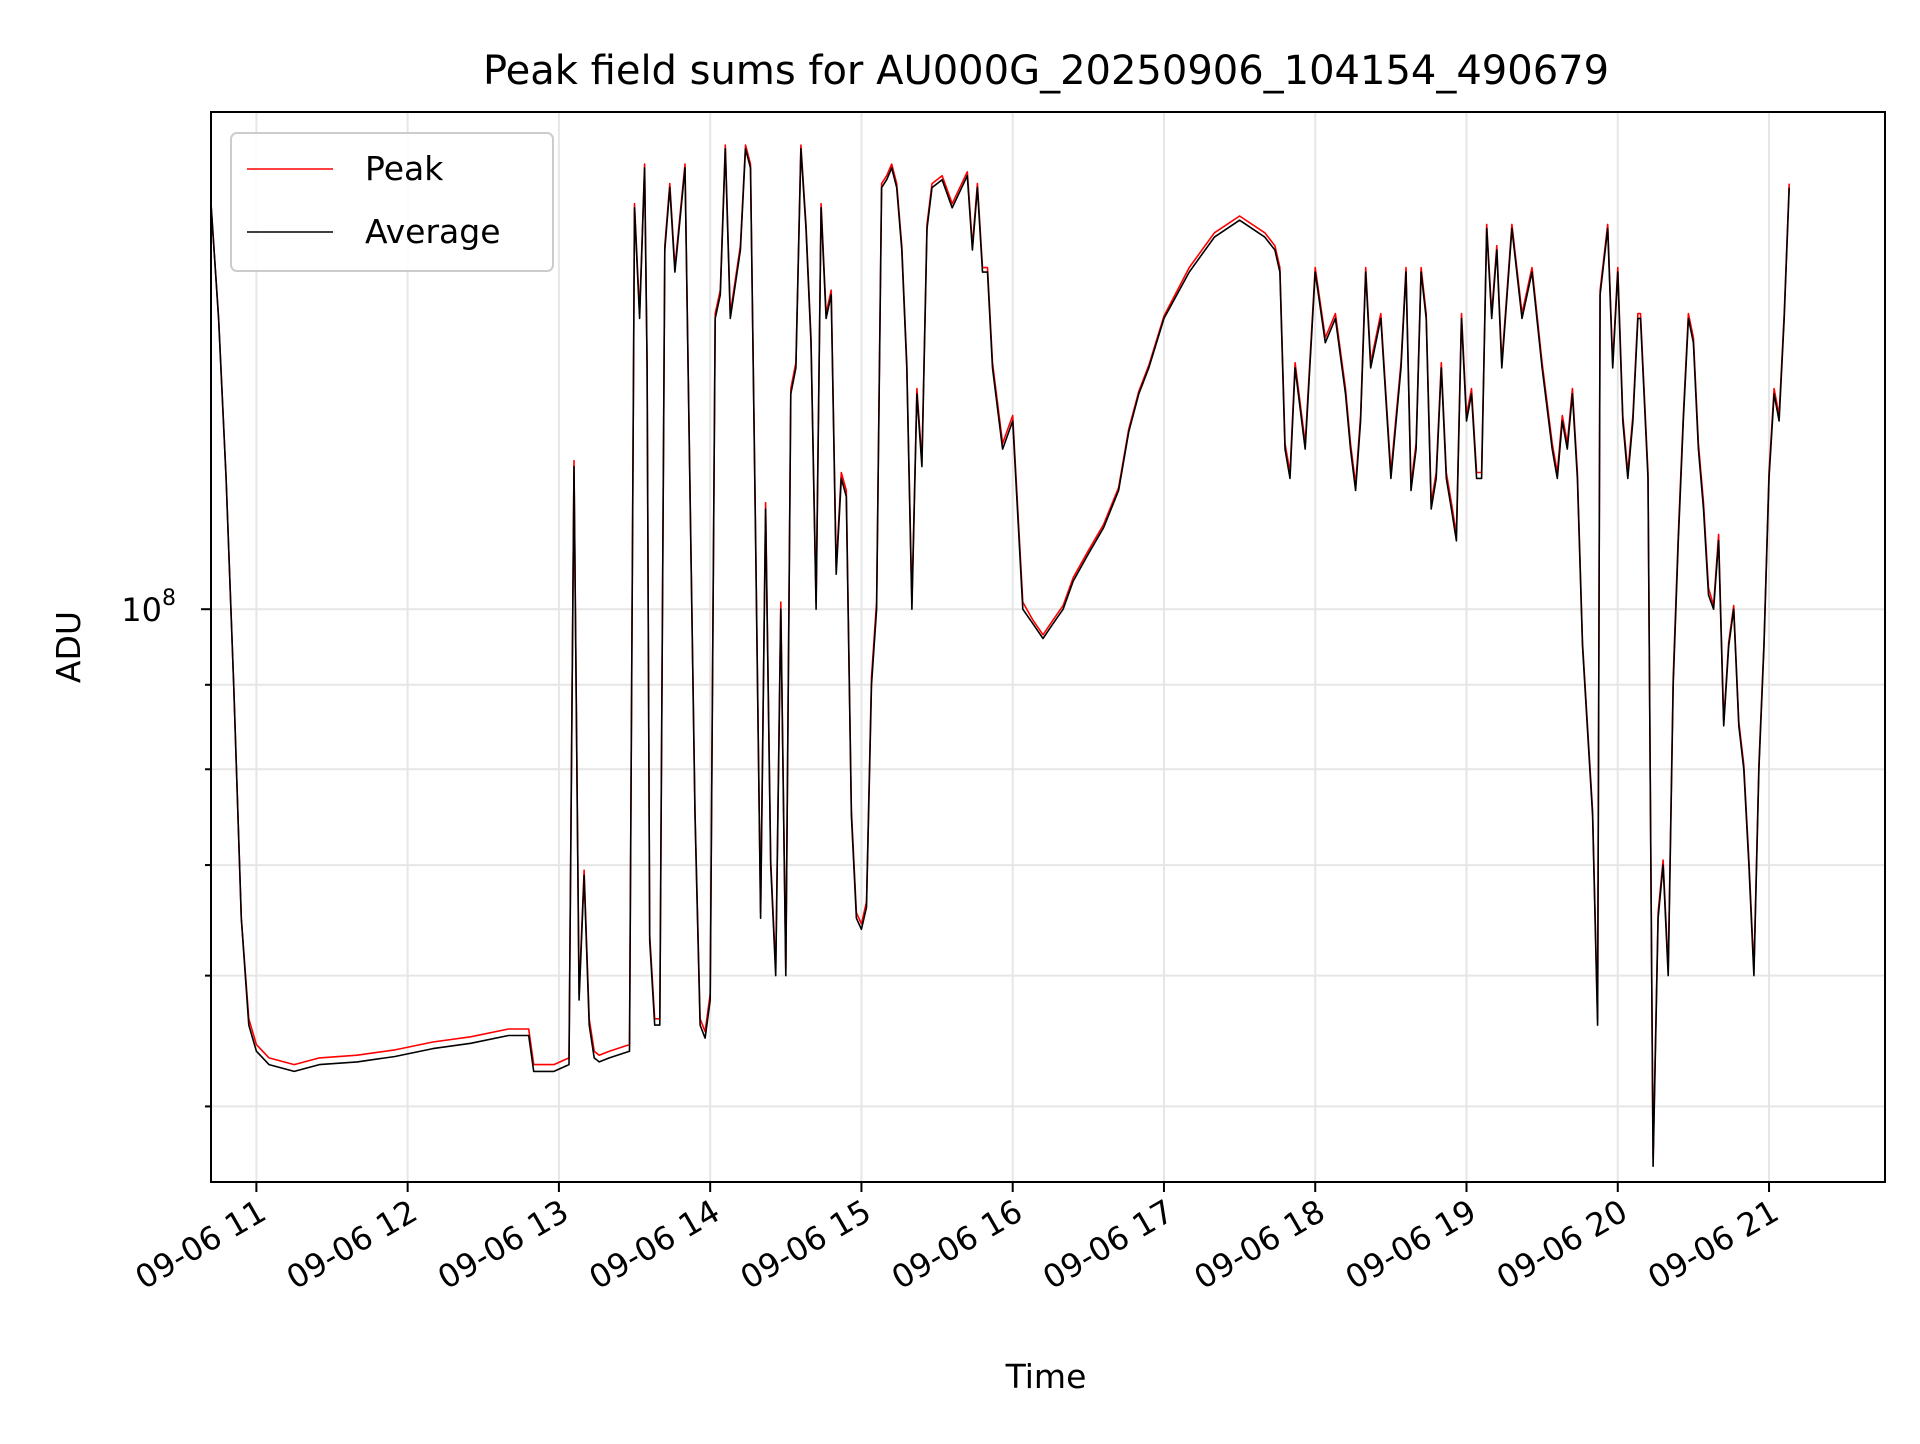 Image resolution: width=1920 pixels, height=1444 pixels. Describe the element at coordinates (141, 610) in the screenshot. I see `y-tick-label-base: 10` at that location.